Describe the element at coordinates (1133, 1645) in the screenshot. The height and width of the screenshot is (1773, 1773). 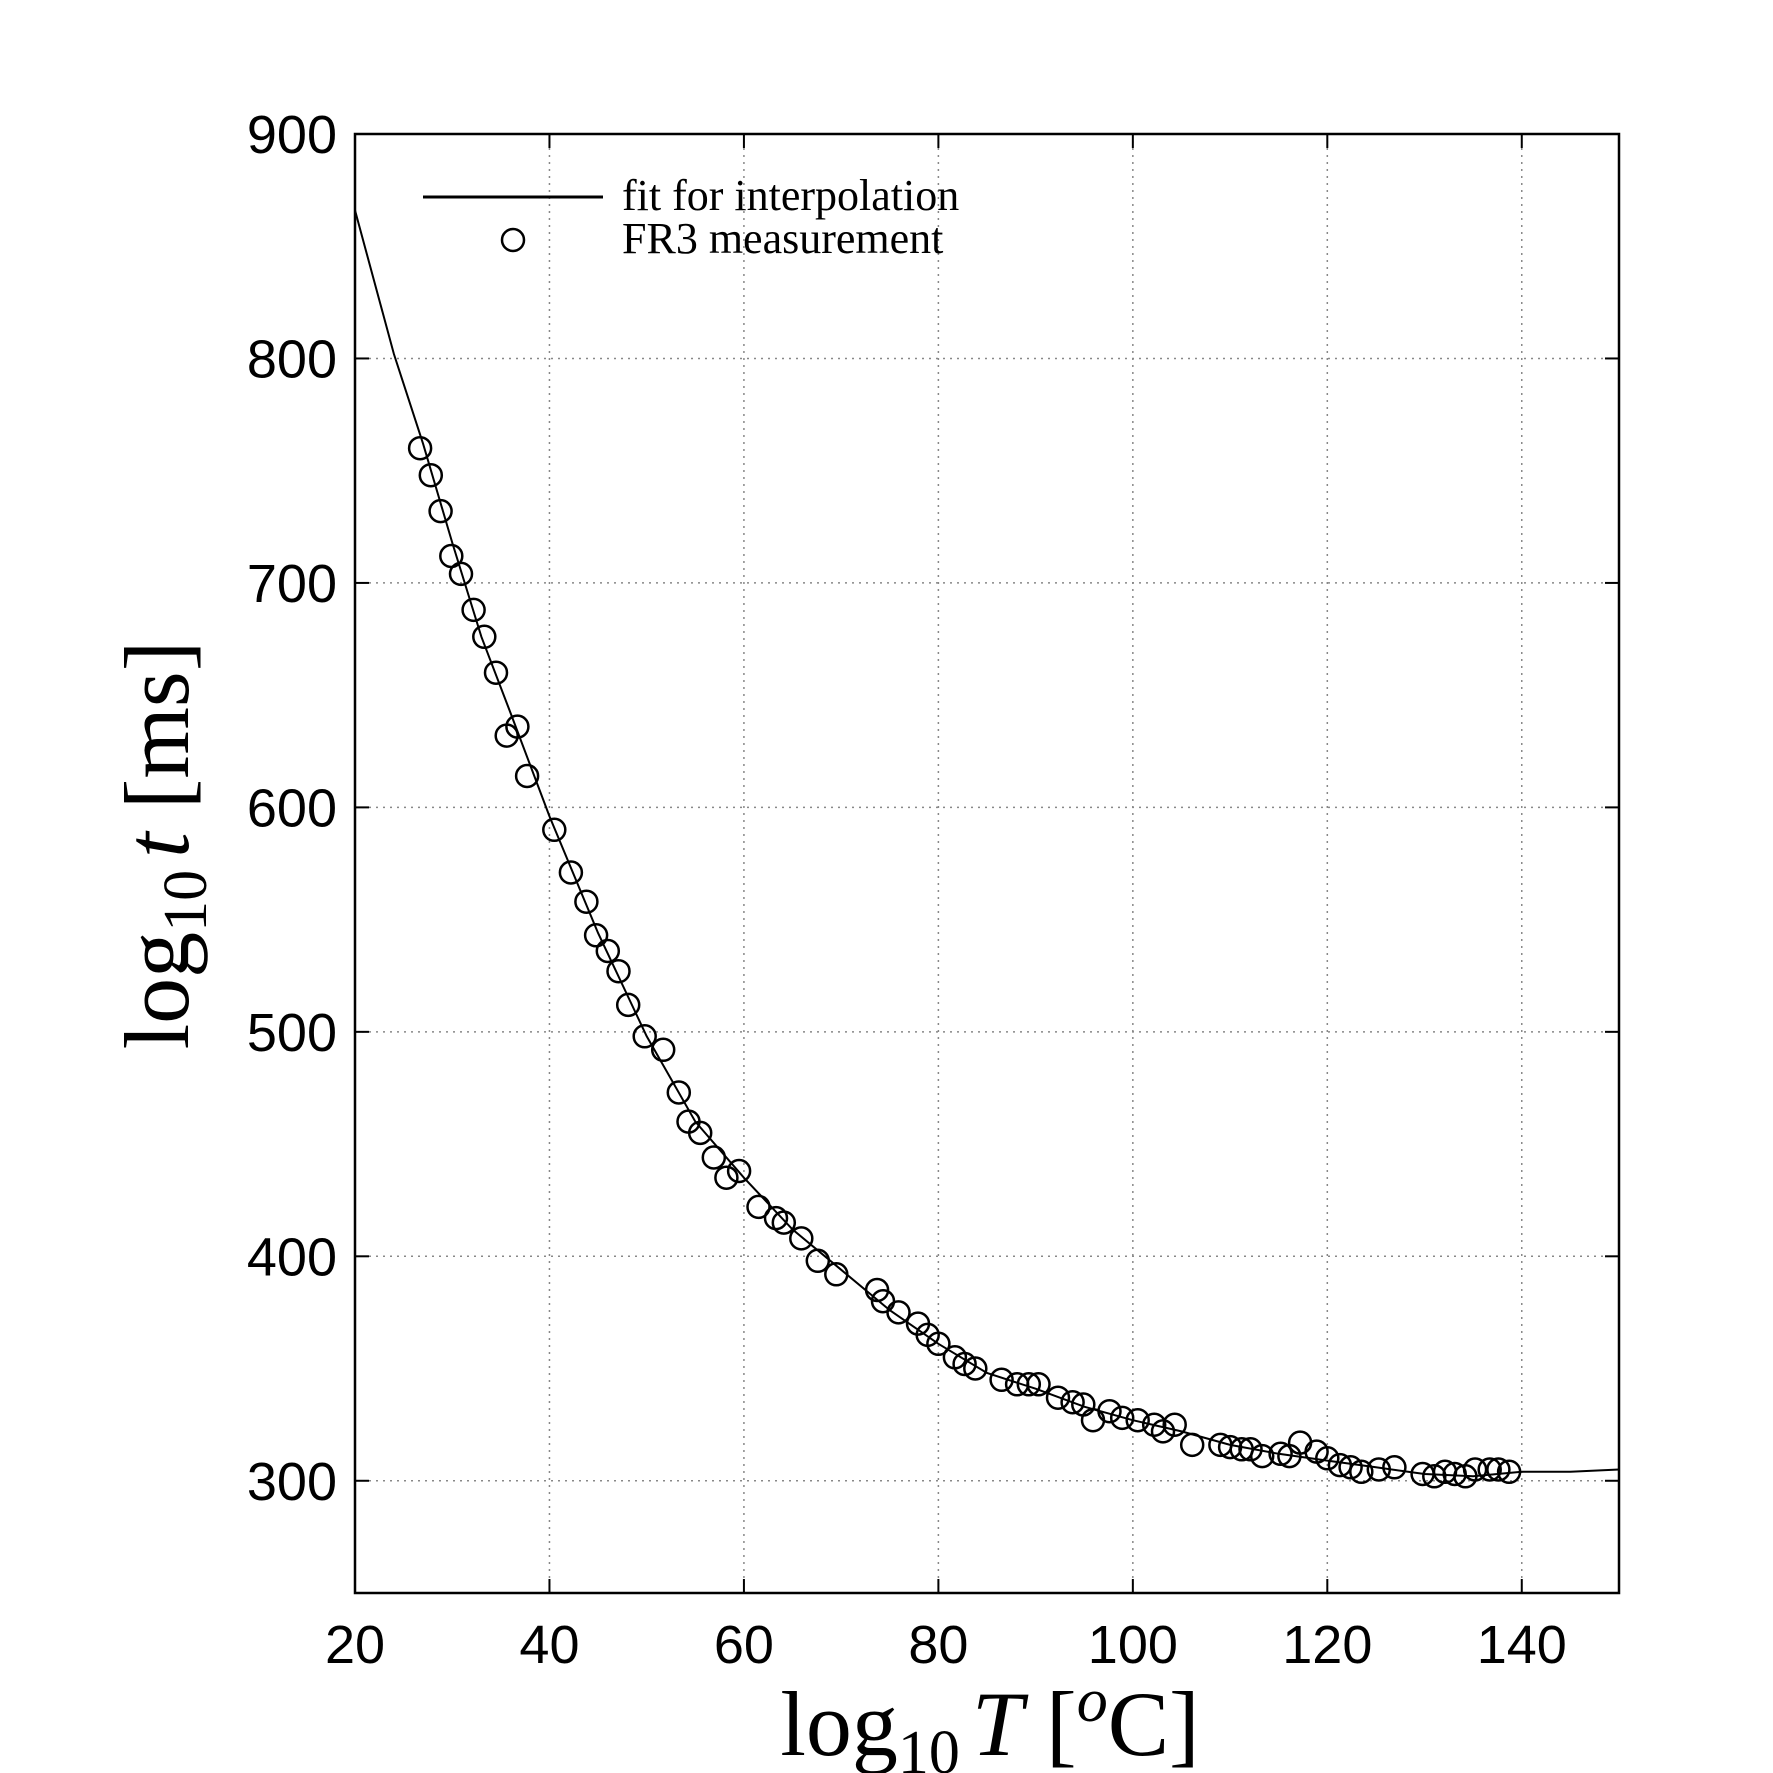
I see `x-tick-label: 100` at that location.